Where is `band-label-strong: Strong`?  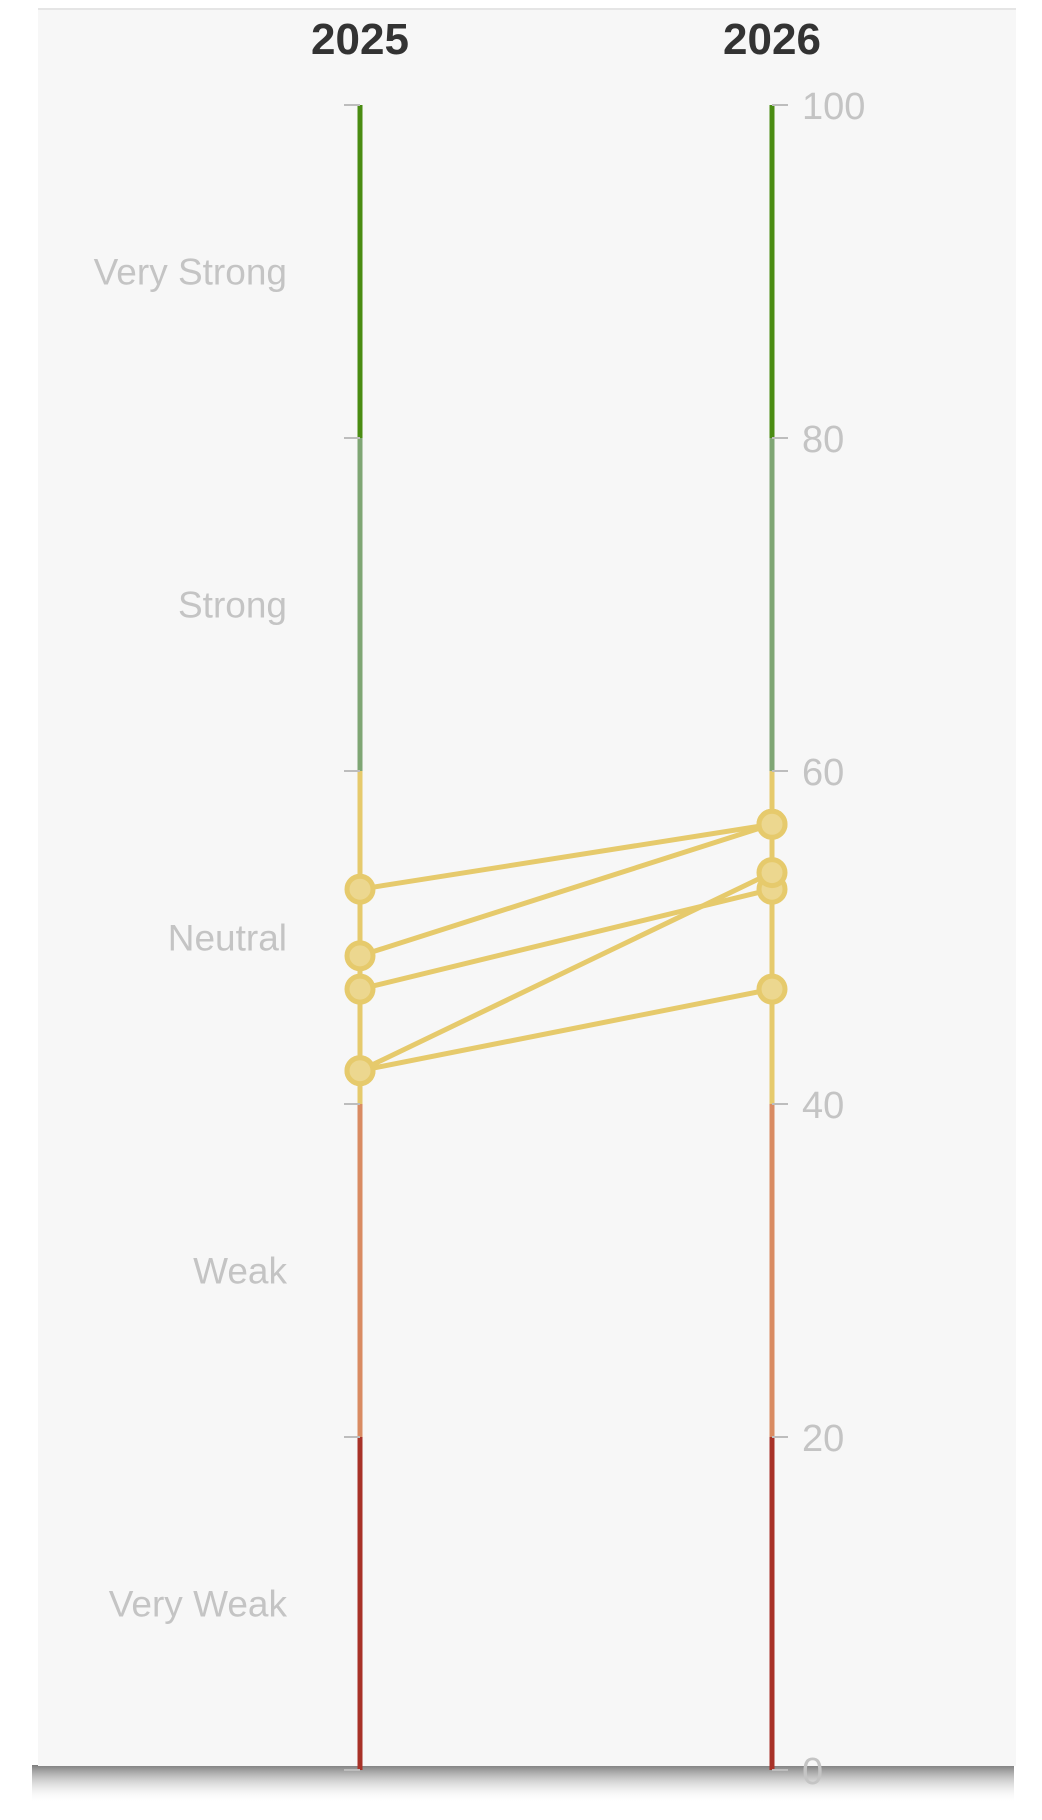
band-label-strong: Strong is located at coordinates (232, 605).